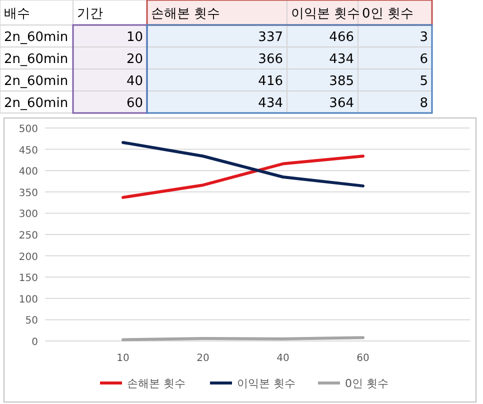 This screenshot has height=404, width=483. Describe the element at coordinates (341, 103) in the screenshot. I see `text: 364` at that location.